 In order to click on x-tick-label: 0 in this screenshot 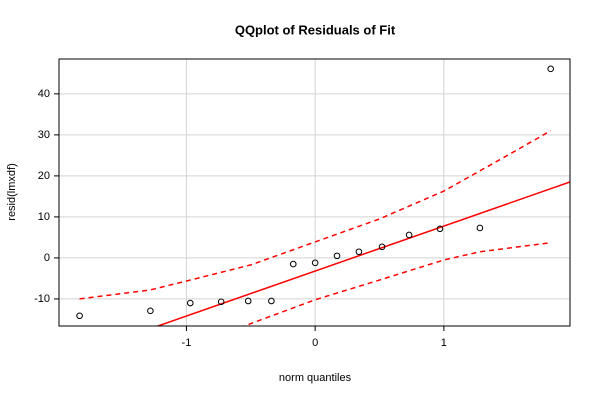, I will do `click(315, 343)`.